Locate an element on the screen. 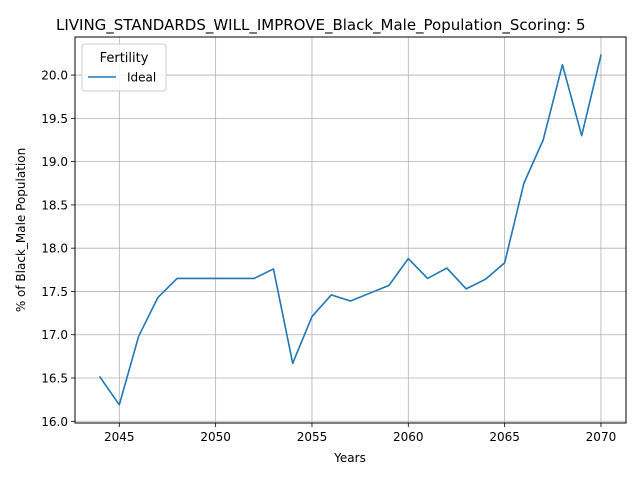 The height and width of the screenshot is (480, 640). legend: Fertility Ideal is located at coordinates (124, 67).